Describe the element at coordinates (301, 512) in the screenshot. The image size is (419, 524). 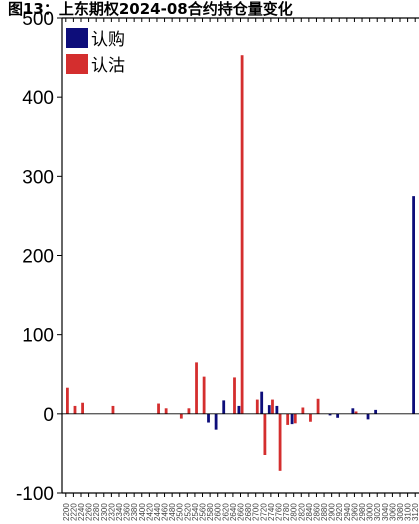
I see `x-tick-label: 2820` at that location.